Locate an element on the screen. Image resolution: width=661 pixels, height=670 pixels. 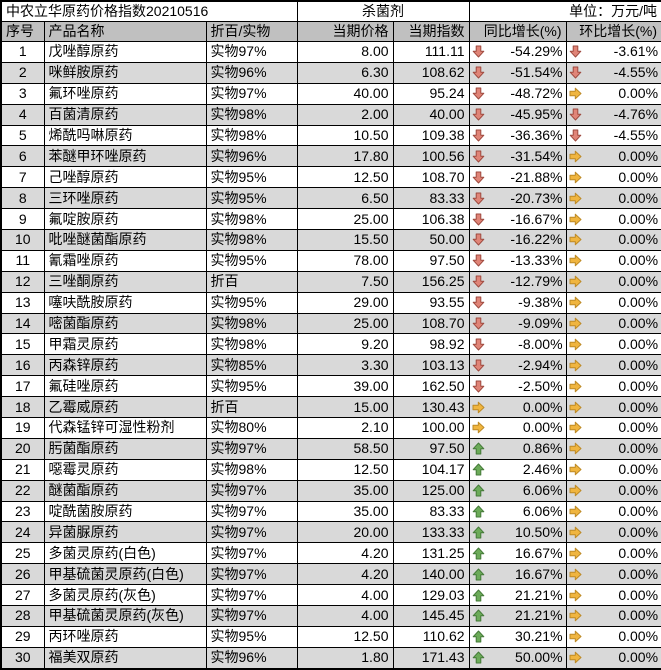
col-header-current-index: 当期指数 is located at coordinates (431, 31).